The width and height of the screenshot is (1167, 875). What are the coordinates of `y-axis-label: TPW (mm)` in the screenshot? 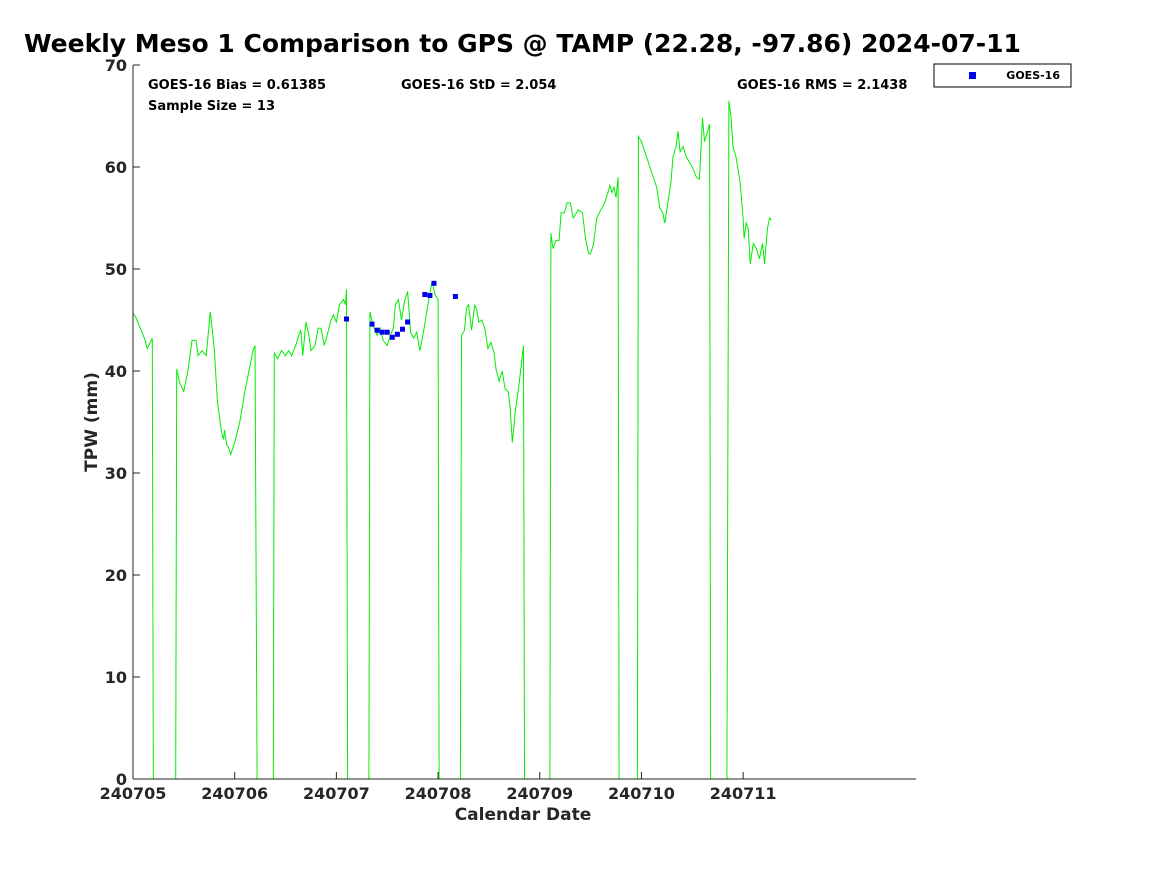 It's located at (92, 422).